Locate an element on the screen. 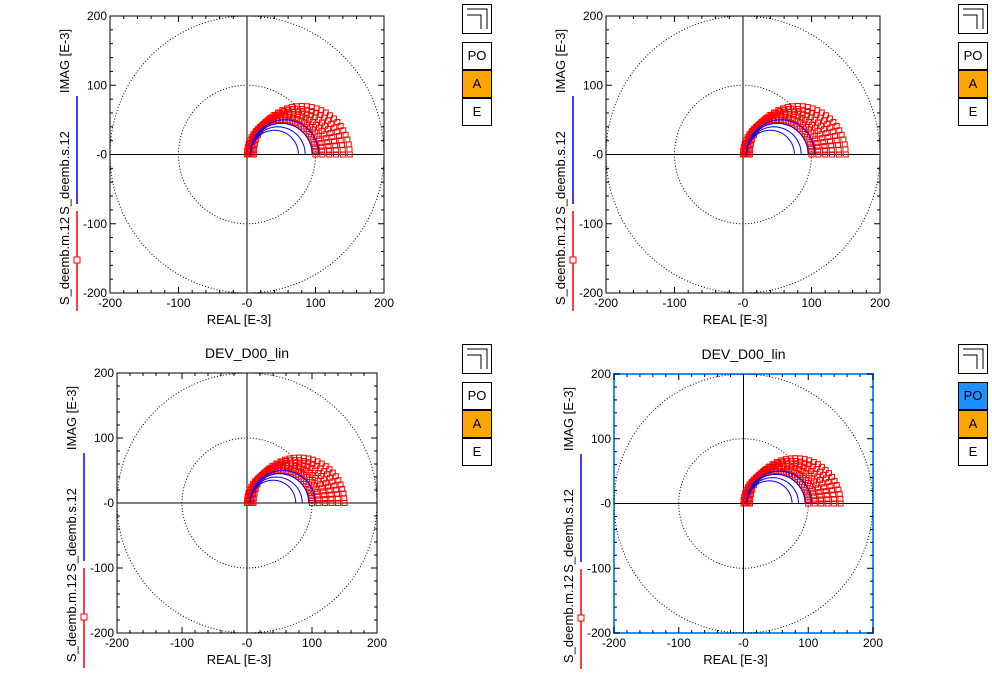 The height and width of the screenshot is (681, 992). y-tick-label: 100 is located at coordinates (97, 85).